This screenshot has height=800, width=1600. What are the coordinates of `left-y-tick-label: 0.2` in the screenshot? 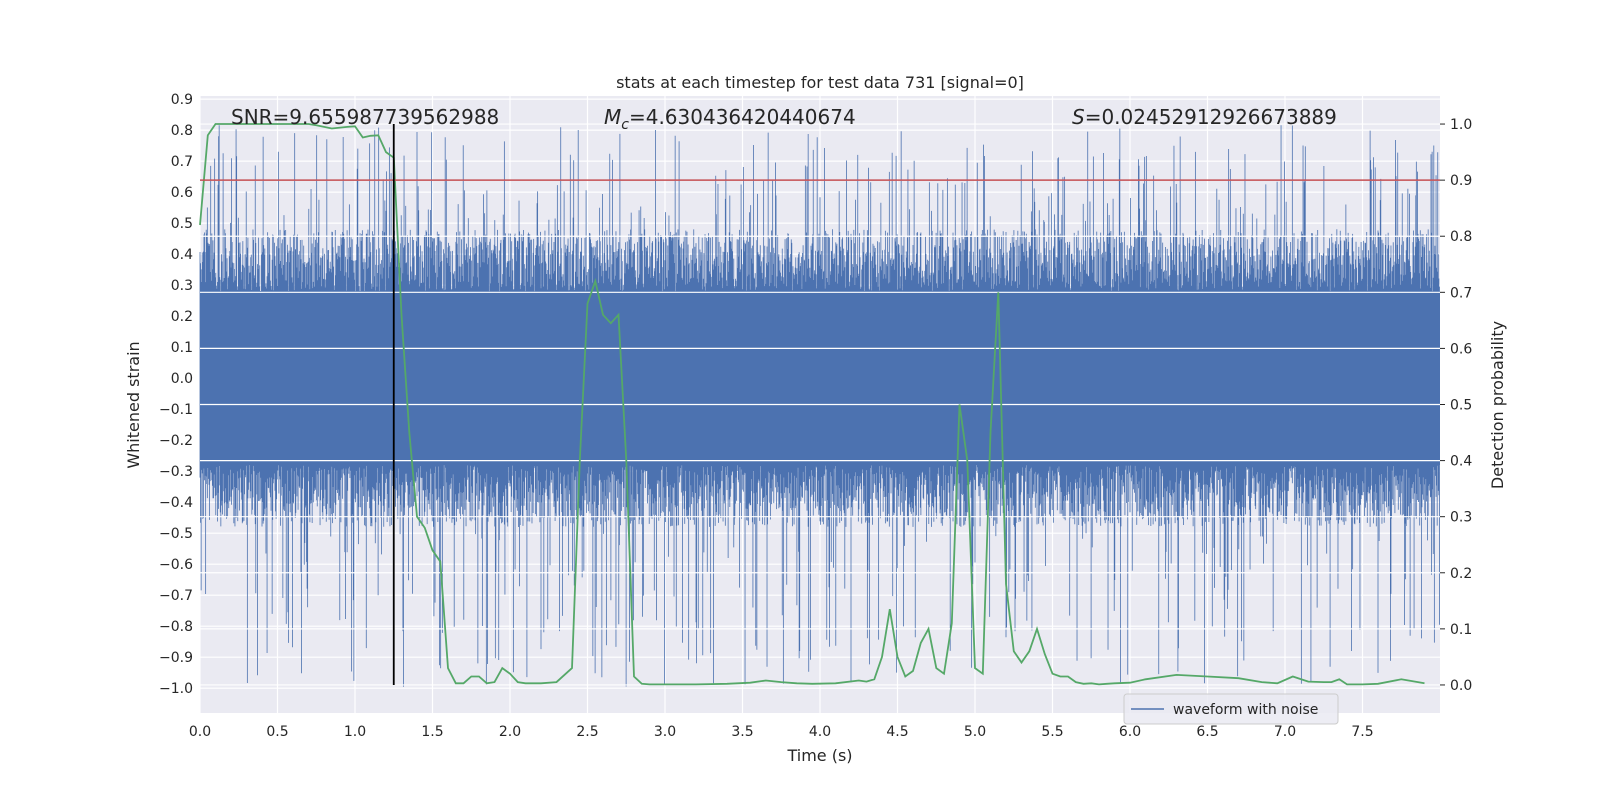 It's located at (182, 317).